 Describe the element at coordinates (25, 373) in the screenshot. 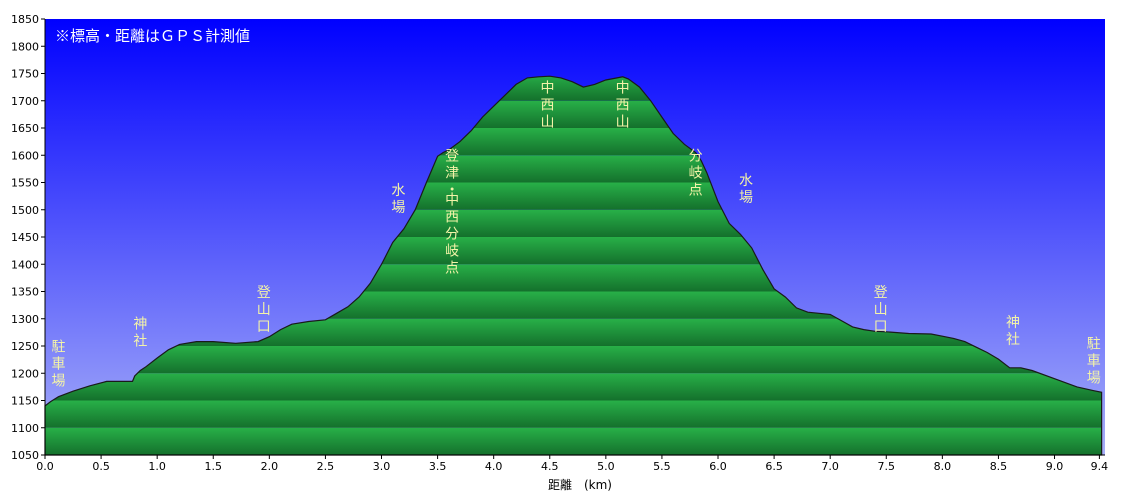

I see `y-tick-label: 1200` at that location.